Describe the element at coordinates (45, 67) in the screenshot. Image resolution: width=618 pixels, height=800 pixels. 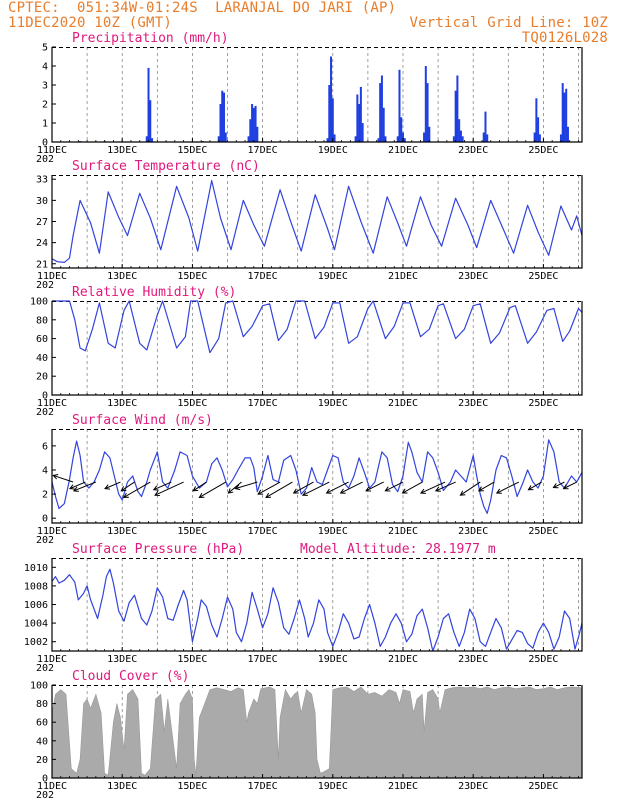
I see `precip-y-tick-label: 4` at that location.